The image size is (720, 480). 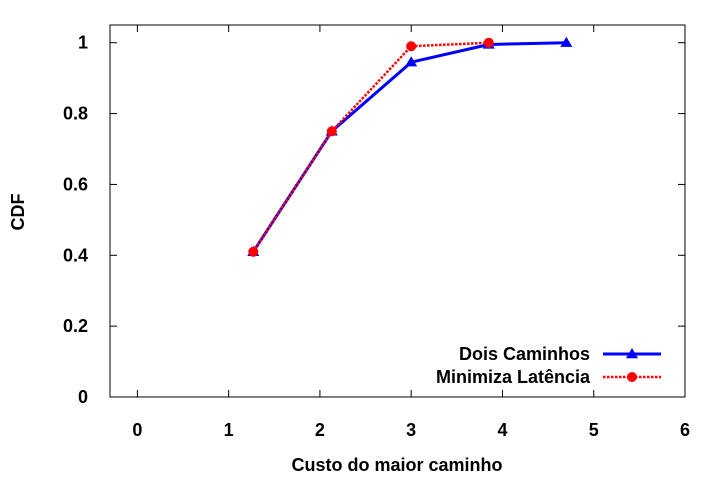 What do you see at coordinates (548, 365) in the screenshot?
I see `legend: Dois Caminhos Minimiza Latência` at bounding box center [548, 365].